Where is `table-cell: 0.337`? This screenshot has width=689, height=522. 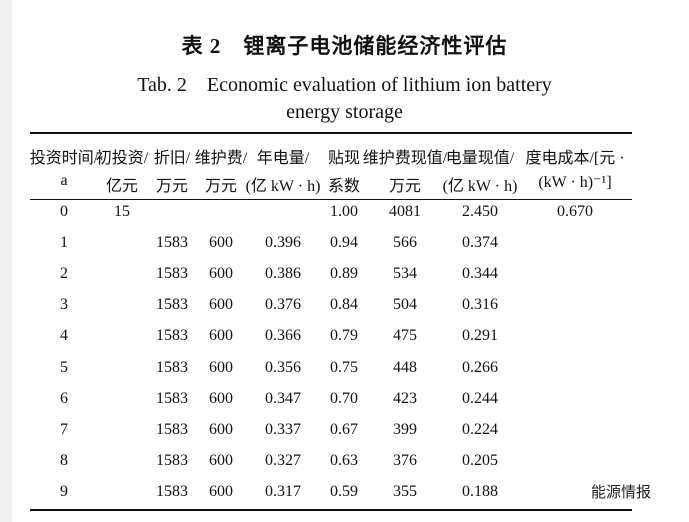 table-cell: 0.337 is located at coordinates (283, 429).